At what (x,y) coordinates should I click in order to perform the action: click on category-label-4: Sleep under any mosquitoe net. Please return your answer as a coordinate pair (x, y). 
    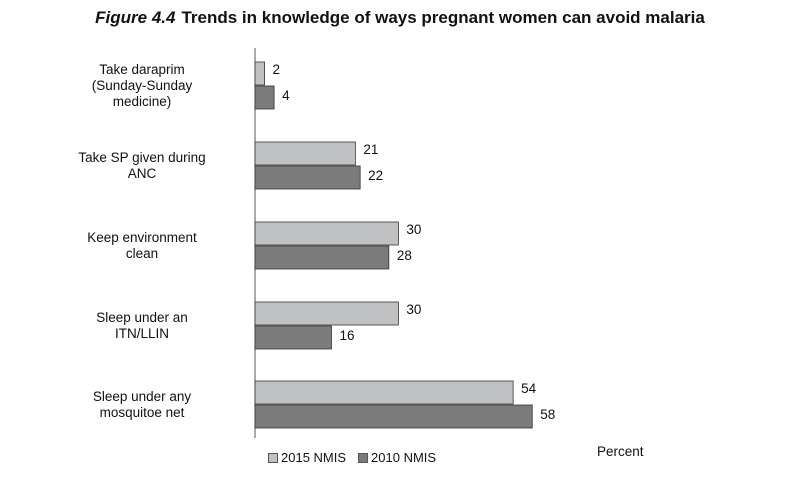
    Looking at the image, I should click on (142, 405).